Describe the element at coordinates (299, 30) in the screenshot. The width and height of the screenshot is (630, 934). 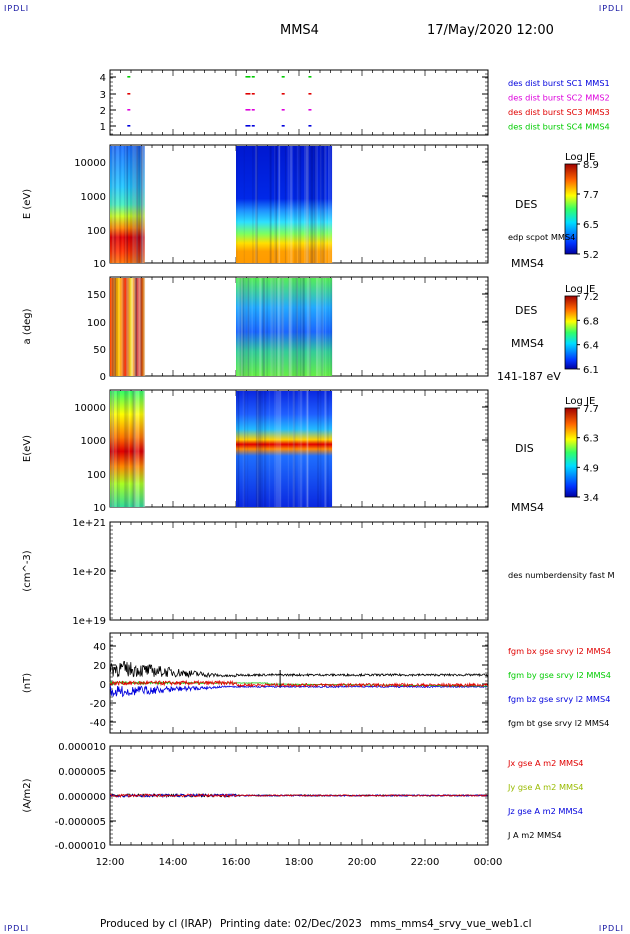
I see `spacecraft-title: MMS4` at that location.